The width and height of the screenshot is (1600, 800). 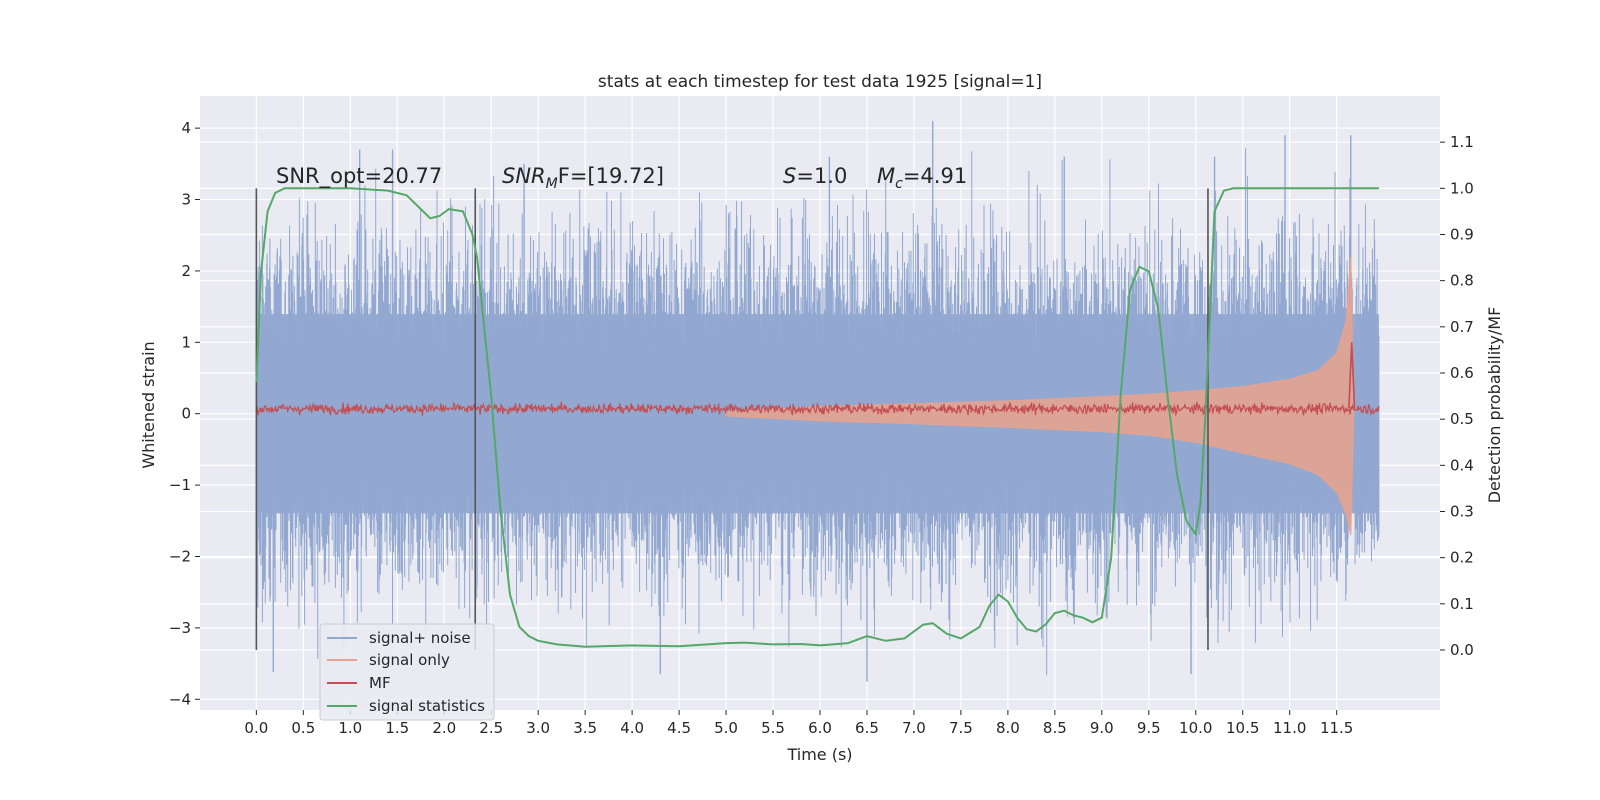 I want to click on y2-tick-label: 0.8, so click(x=1462, y=281).